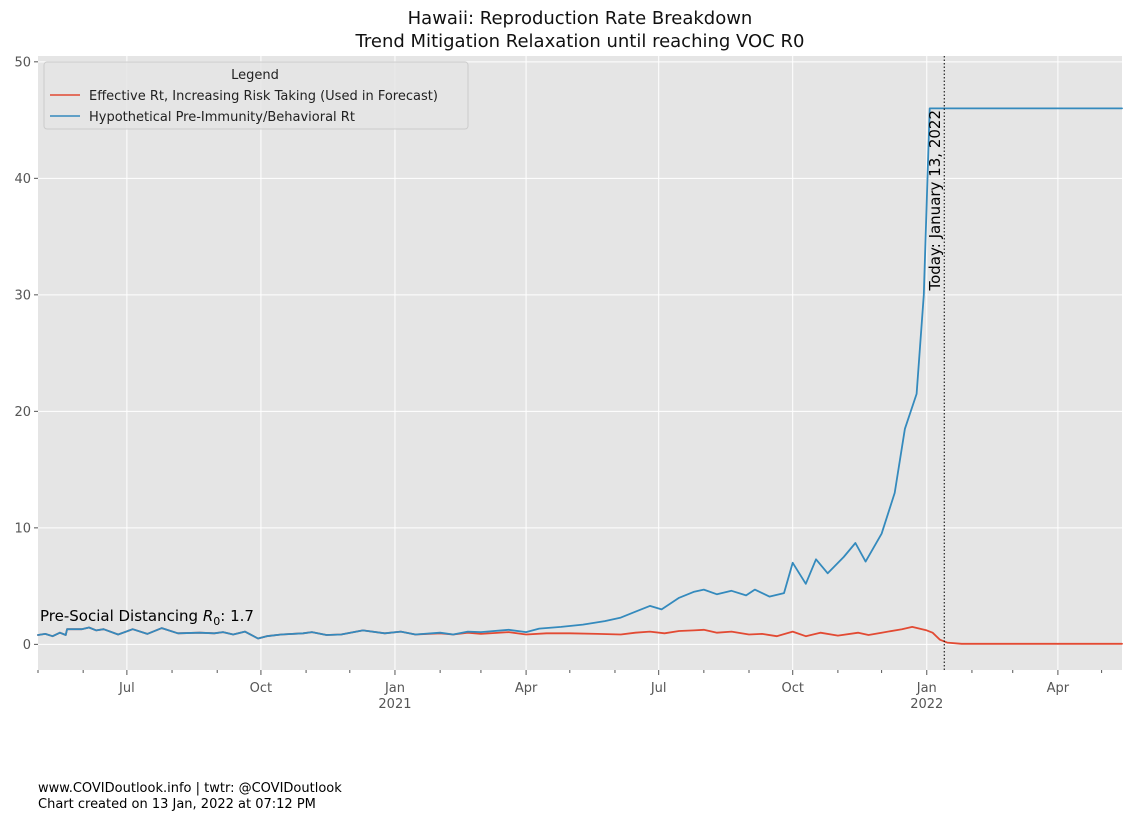 This screenshot has width=1132, height=823. What do you see at coordinates (22, 295) in the screenshot?
I see `y-tick-label: 30` at bounding box center [22, 295].